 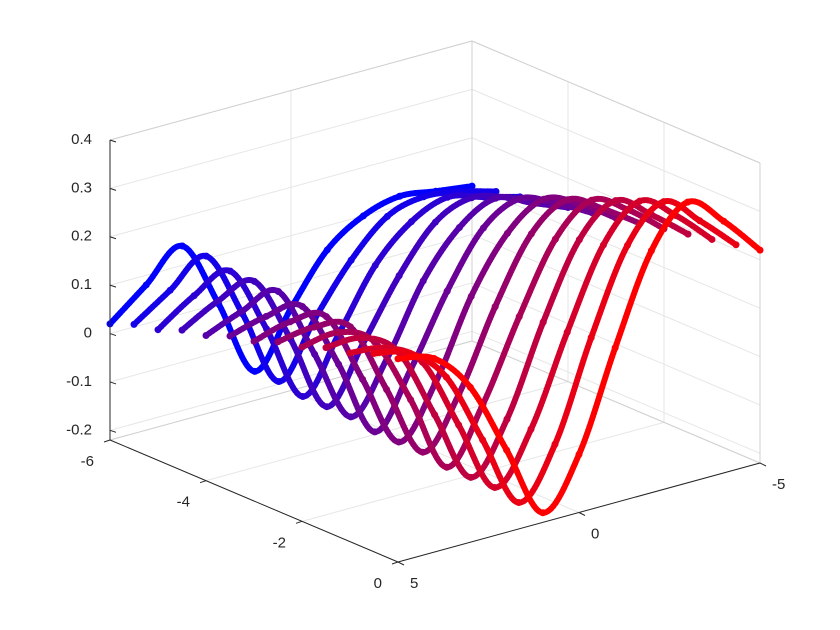 What do you see at coordinates (254, 501) in the screenshot?
I see `y-axis` at bounding box center [254, 501].